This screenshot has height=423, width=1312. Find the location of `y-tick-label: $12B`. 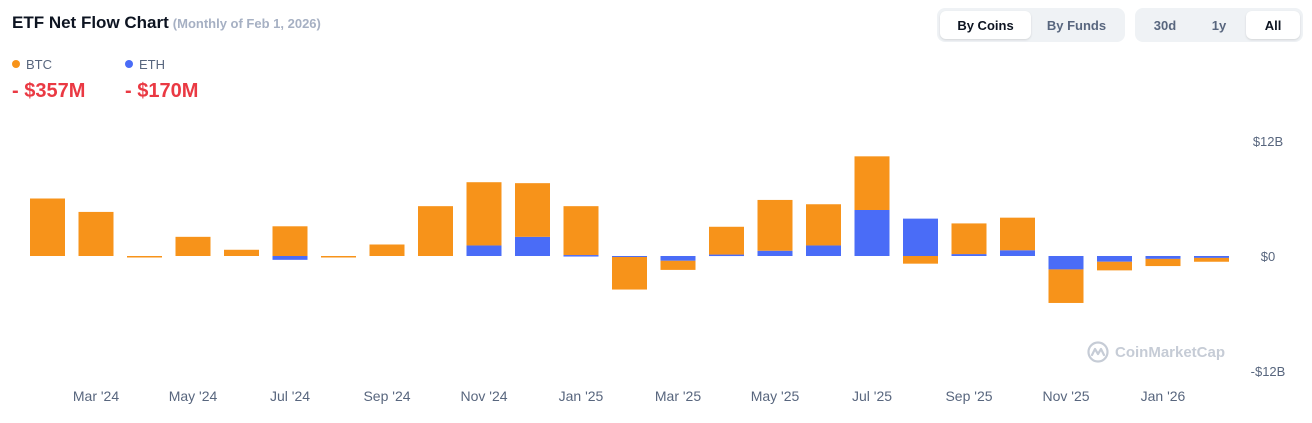

y-tick-label: $12B is located at coordinates (1268, 141).